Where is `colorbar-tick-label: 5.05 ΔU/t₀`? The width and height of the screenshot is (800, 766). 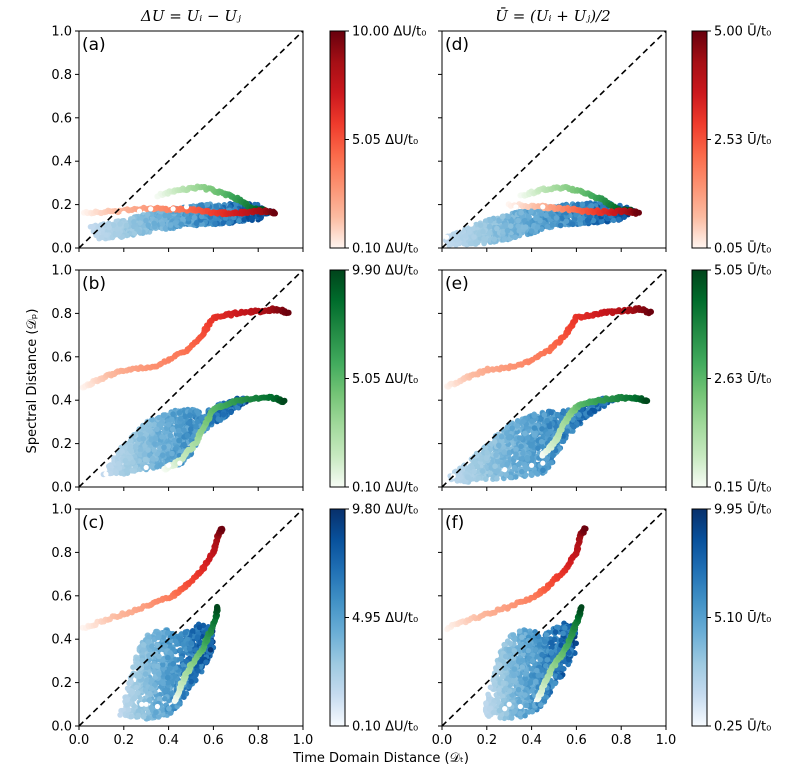
colorbar-tick-label: 5.05 ΔU/t₀ is located at coordinates (385, 140).